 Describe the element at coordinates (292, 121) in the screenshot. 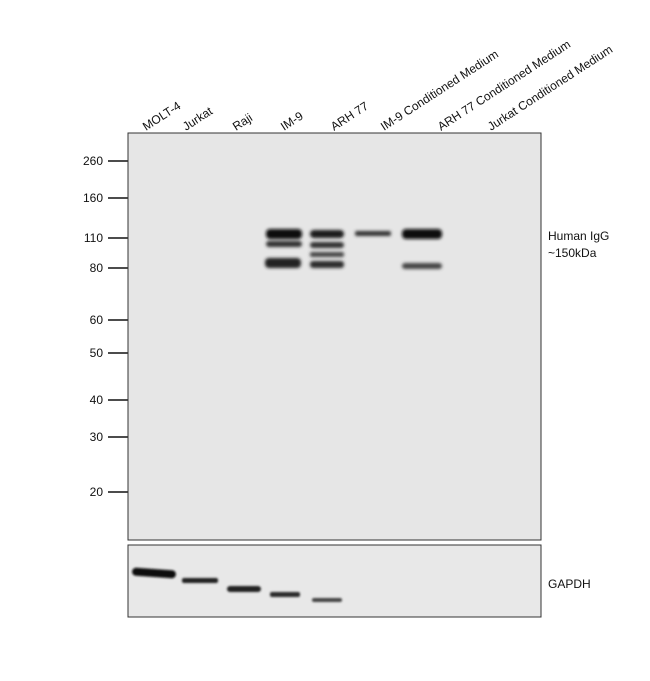

I see `lane-label: IM-9` at that location.